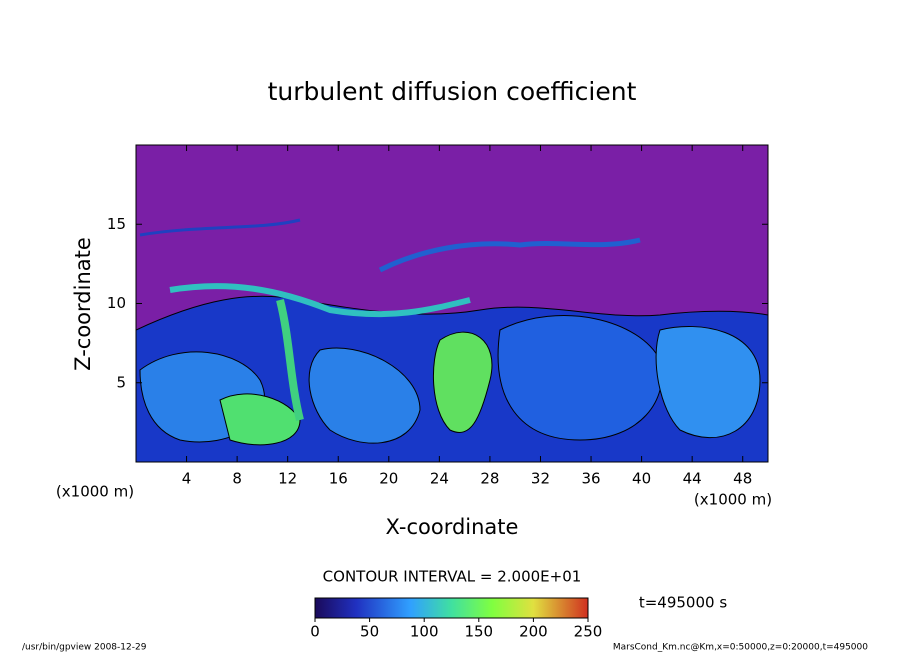 The width and height of the screenshot is (904, 654). I want to click on colorbar-tick-label: 200, so click(533, 632).